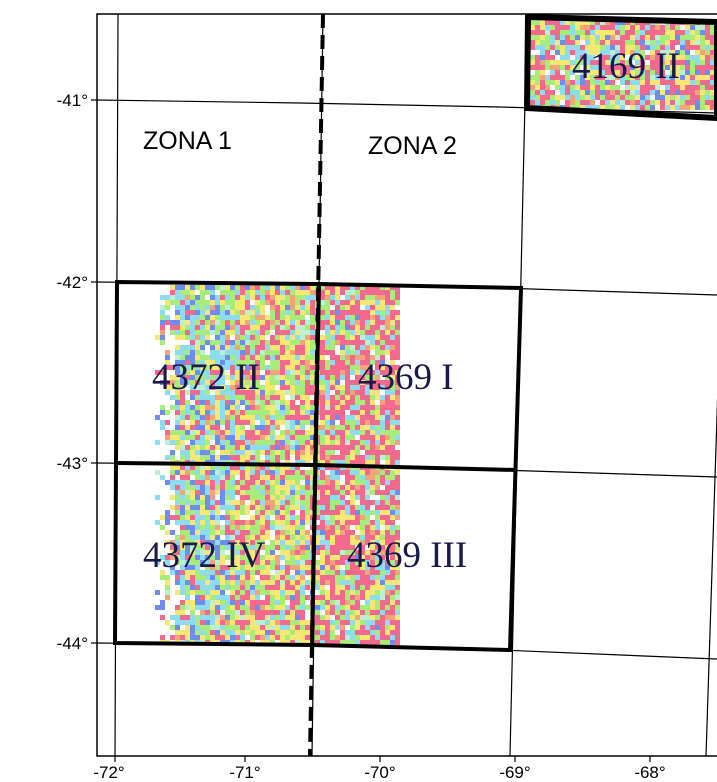  What do you see at coordinates (187, 141) in the screenshot?
I see `zone-1-label: ZONA 1` at bounding box center [187, 141].